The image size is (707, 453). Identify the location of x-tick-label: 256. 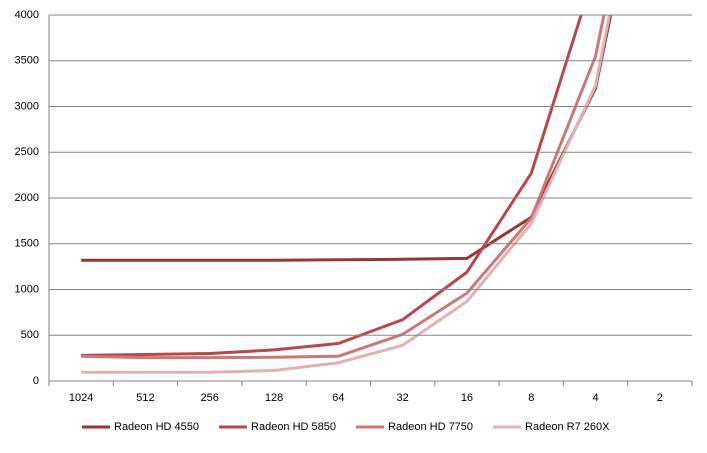
(210, 398).